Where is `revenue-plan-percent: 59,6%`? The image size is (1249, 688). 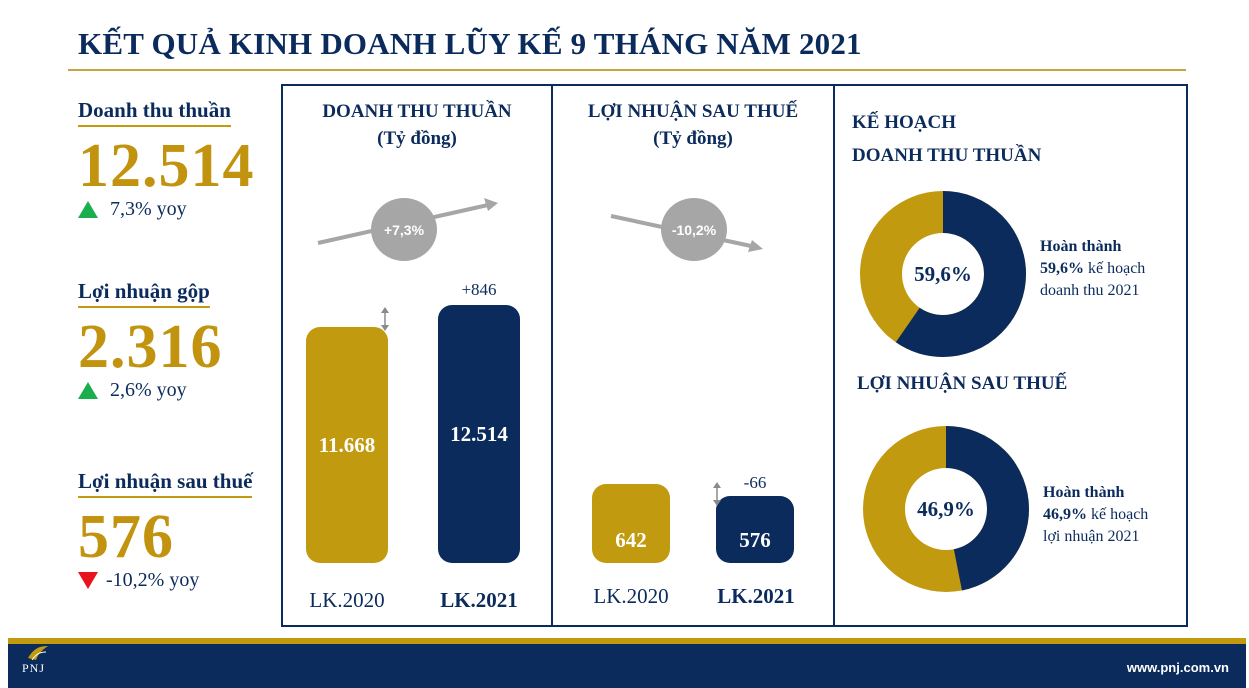
revenue-plan-percent: 59,6% is located at coordinates (943, 273).